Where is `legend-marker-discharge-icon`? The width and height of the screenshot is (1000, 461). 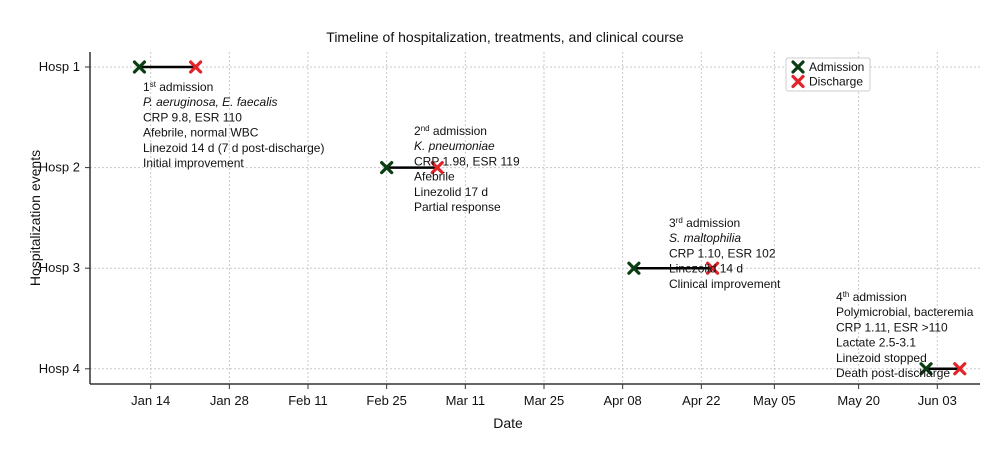
legend-marker-discharge-icon is located at coordinates (798, 81).